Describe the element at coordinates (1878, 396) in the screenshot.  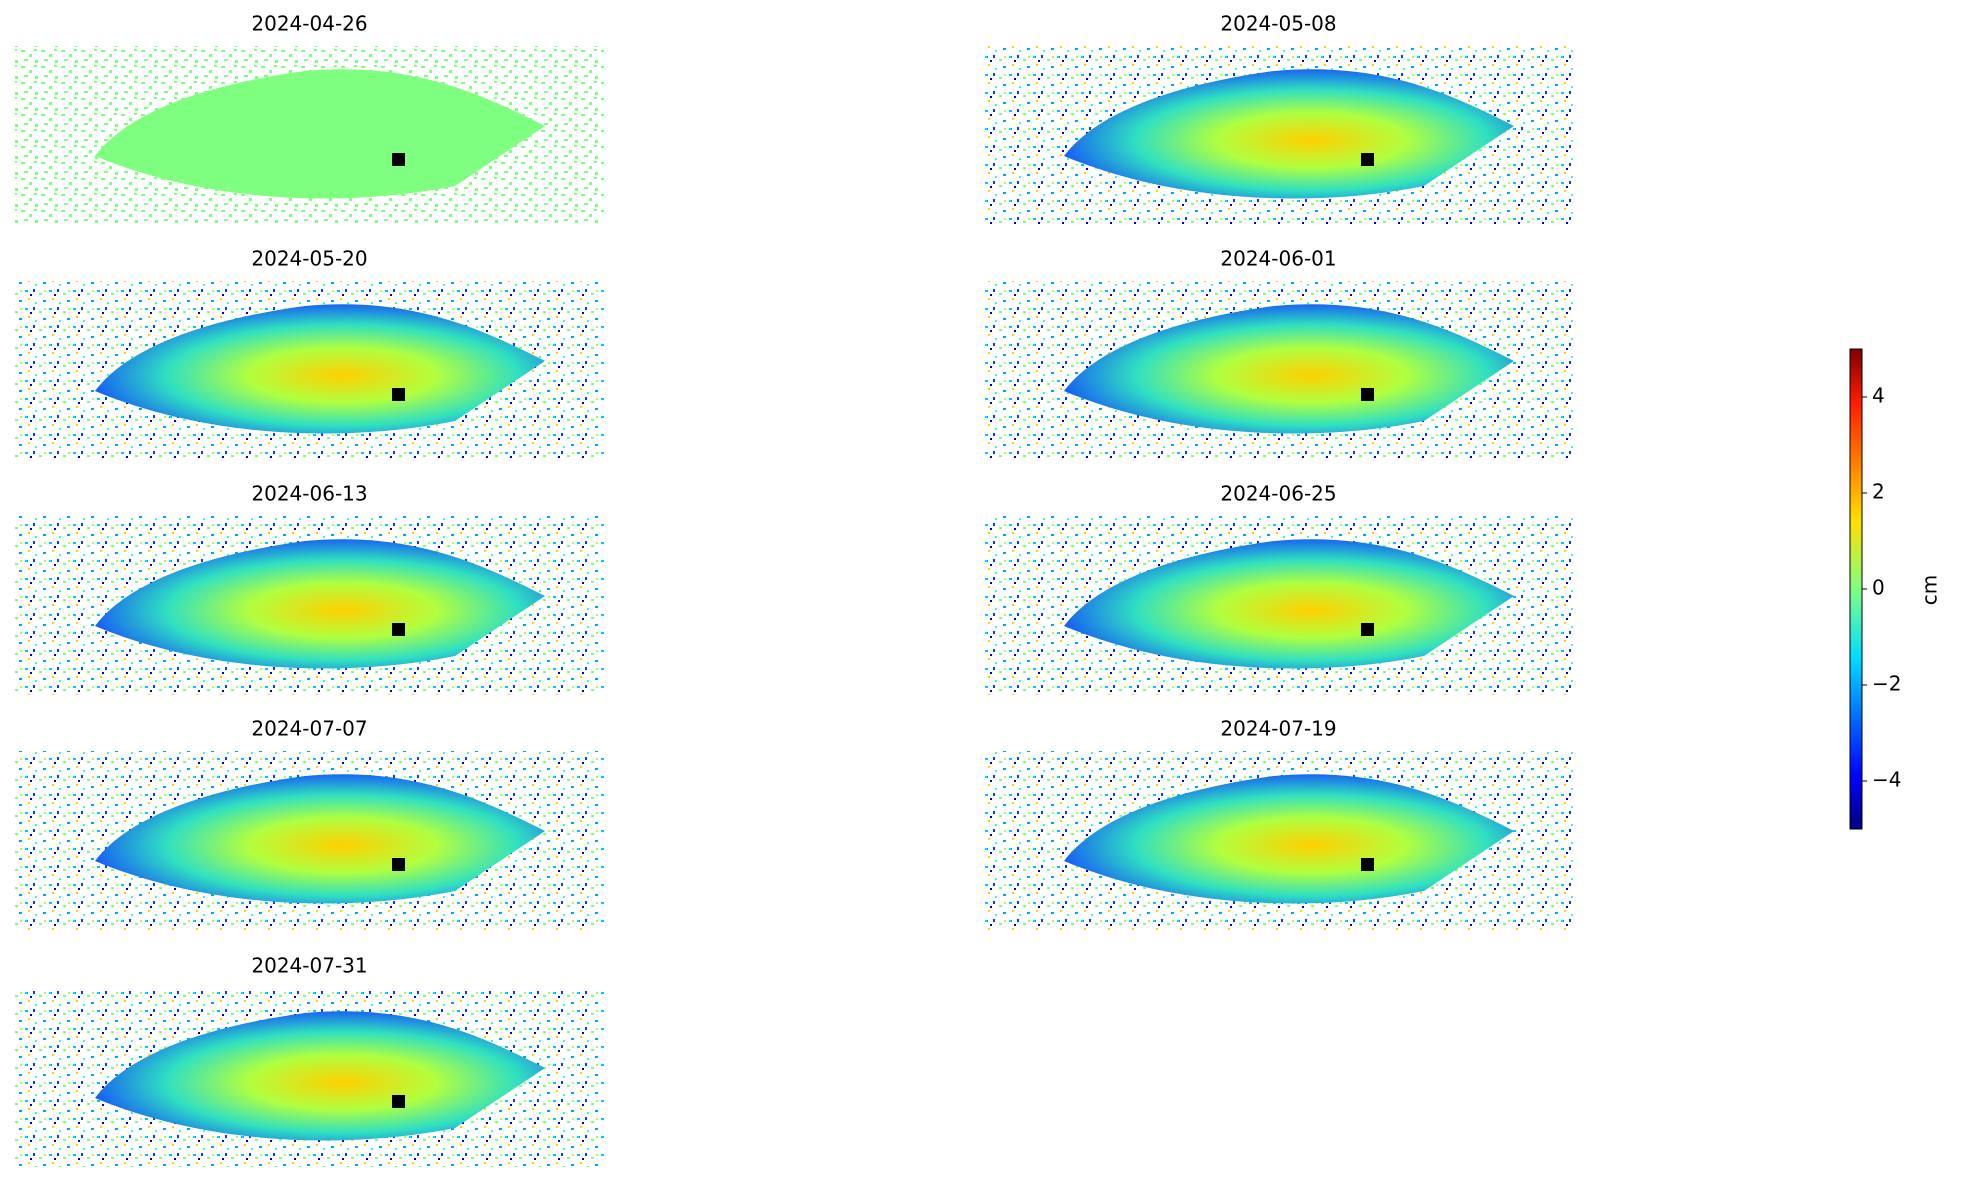
I see `colorbar-tick-label: 4` at that location.